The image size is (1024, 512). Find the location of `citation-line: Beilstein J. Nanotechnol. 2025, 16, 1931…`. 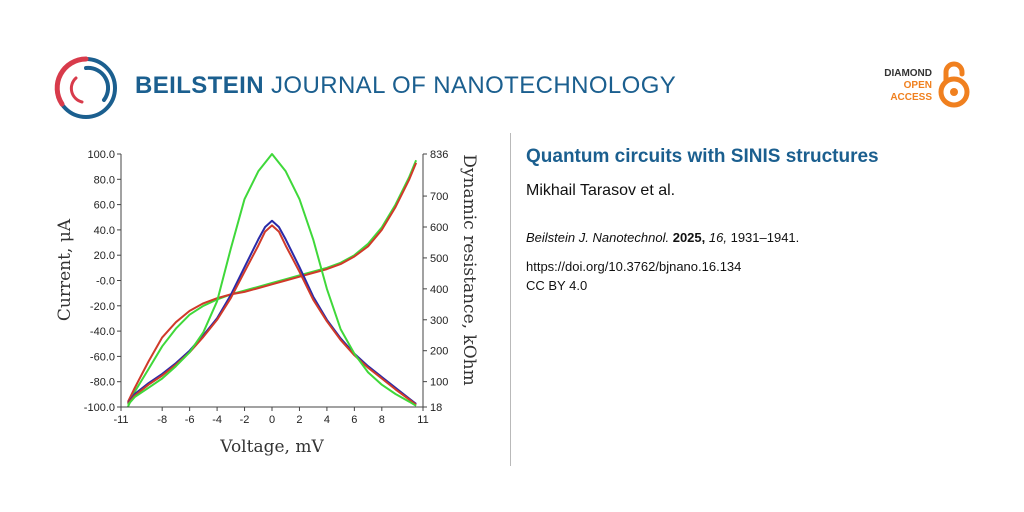

citation-line: Beilstein J. Nanotechnol. 2025, 16, 1931… is located at coordinates (761, 237).